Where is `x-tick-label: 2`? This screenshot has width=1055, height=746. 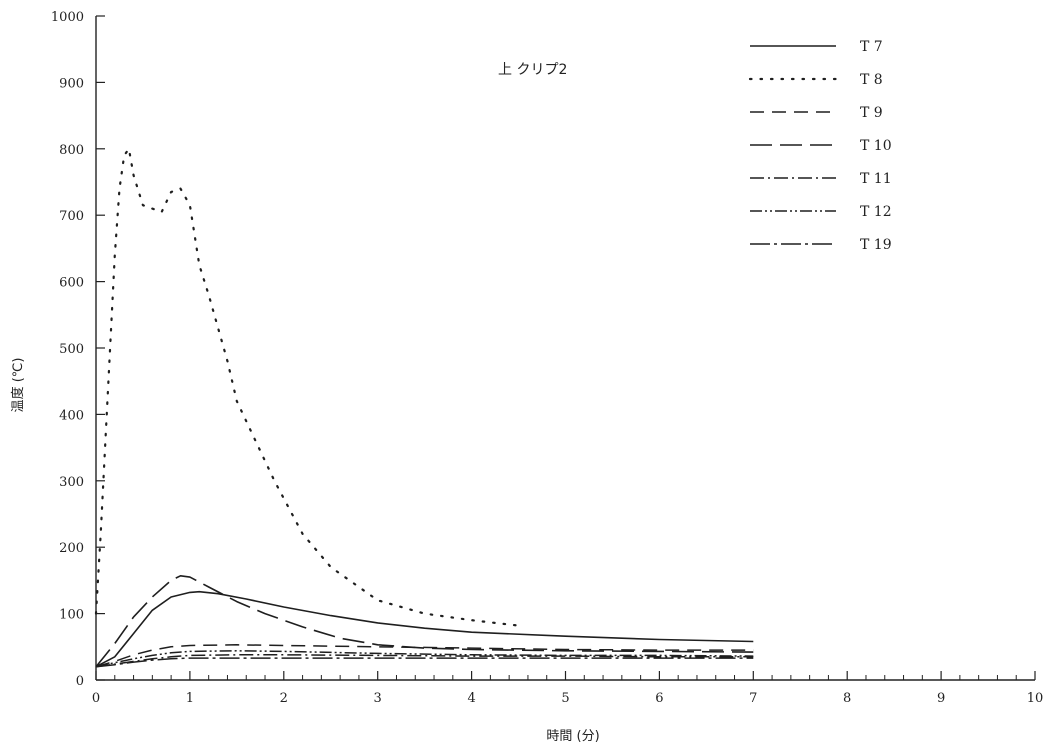
x-tick-label: 2 is located at coordinates (284, 698).